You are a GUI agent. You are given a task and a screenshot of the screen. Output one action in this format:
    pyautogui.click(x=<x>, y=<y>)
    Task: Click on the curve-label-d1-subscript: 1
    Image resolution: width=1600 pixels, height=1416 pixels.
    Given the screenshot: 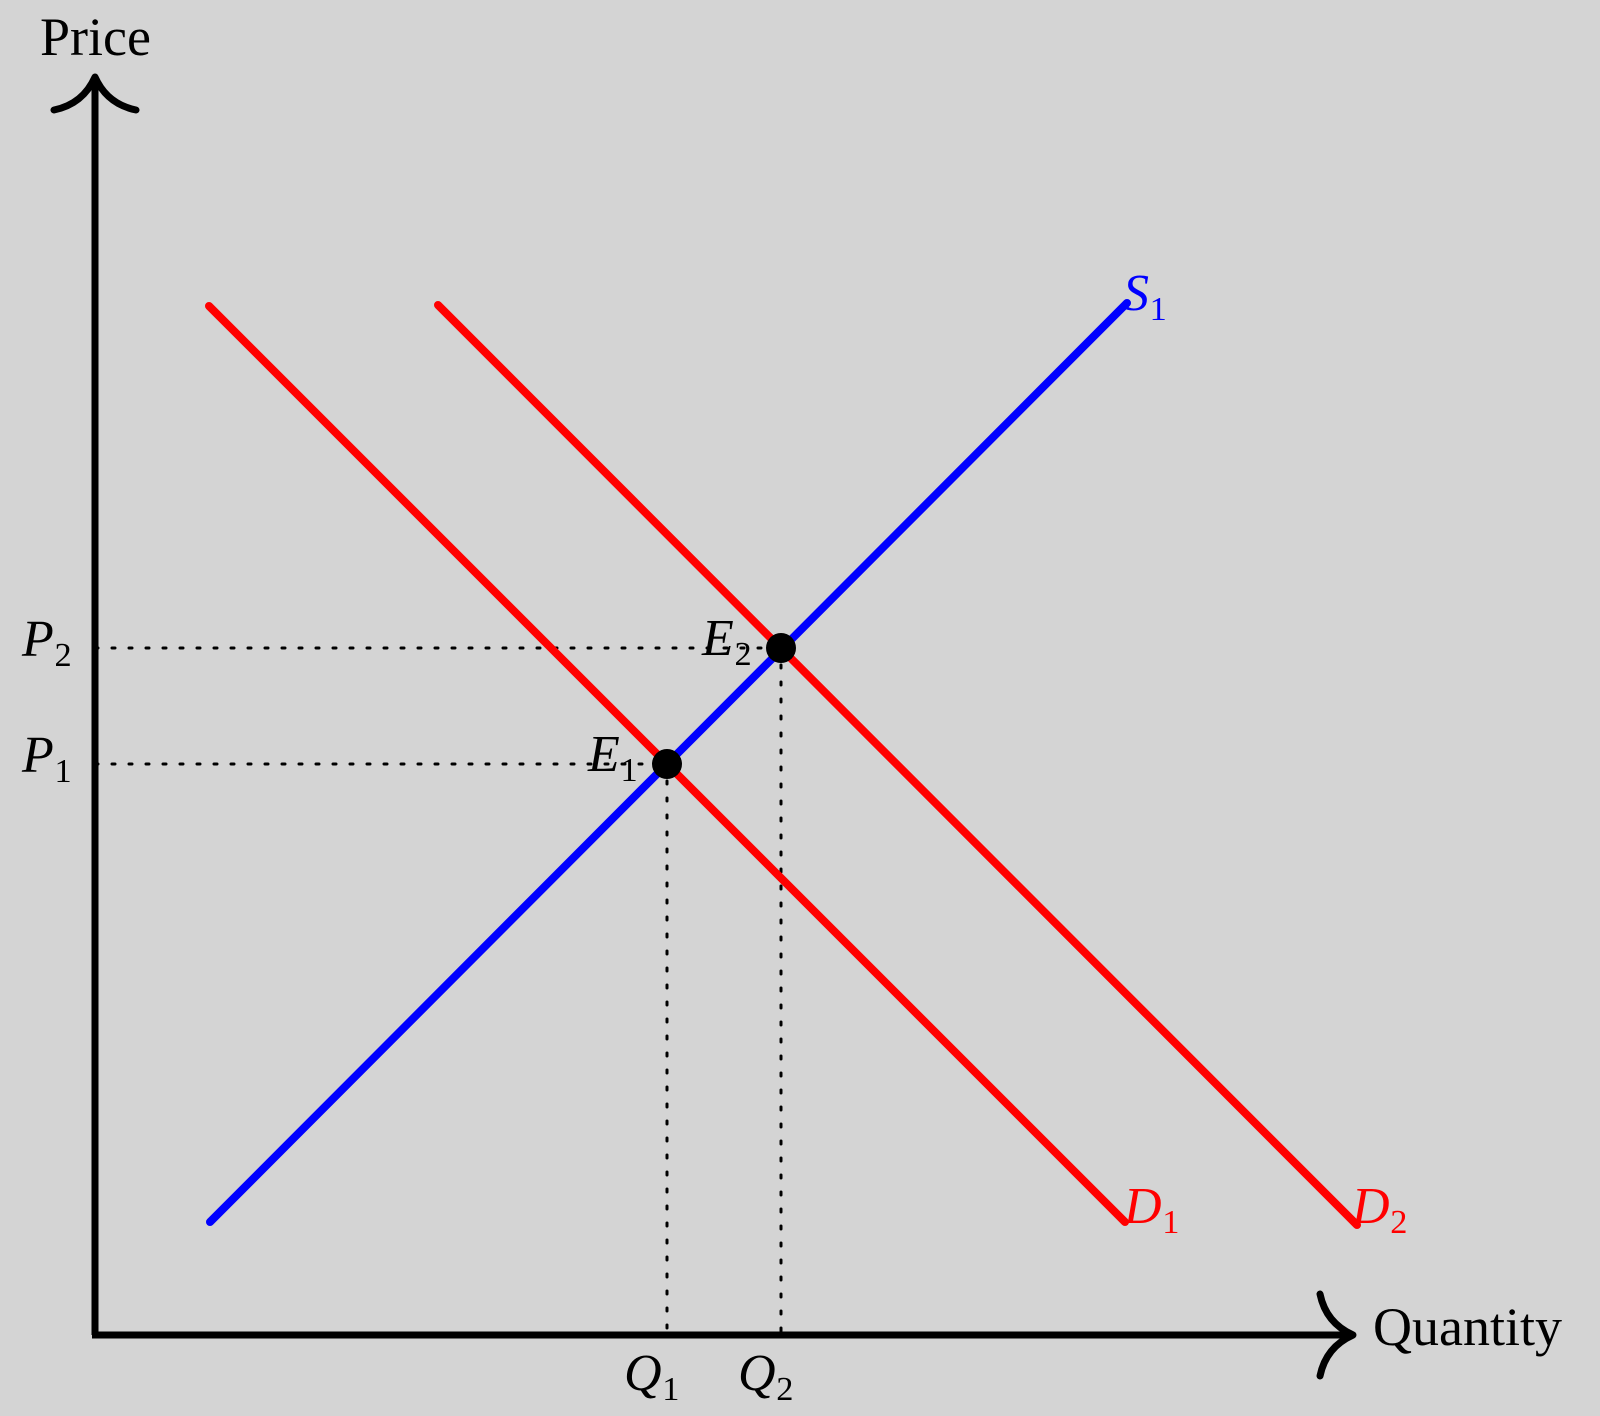 What is the action you would take?
    pyautogui.click(x=1171, y=1222)
    